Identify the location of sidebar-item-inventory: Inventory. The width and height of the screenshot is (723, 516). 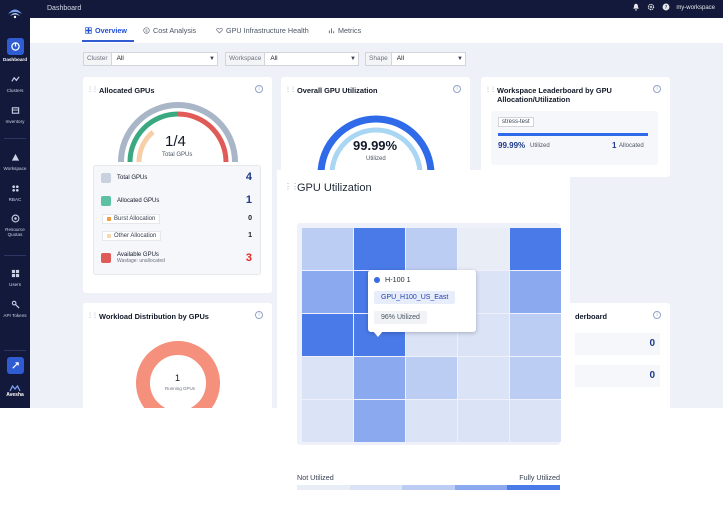
(15, 113).